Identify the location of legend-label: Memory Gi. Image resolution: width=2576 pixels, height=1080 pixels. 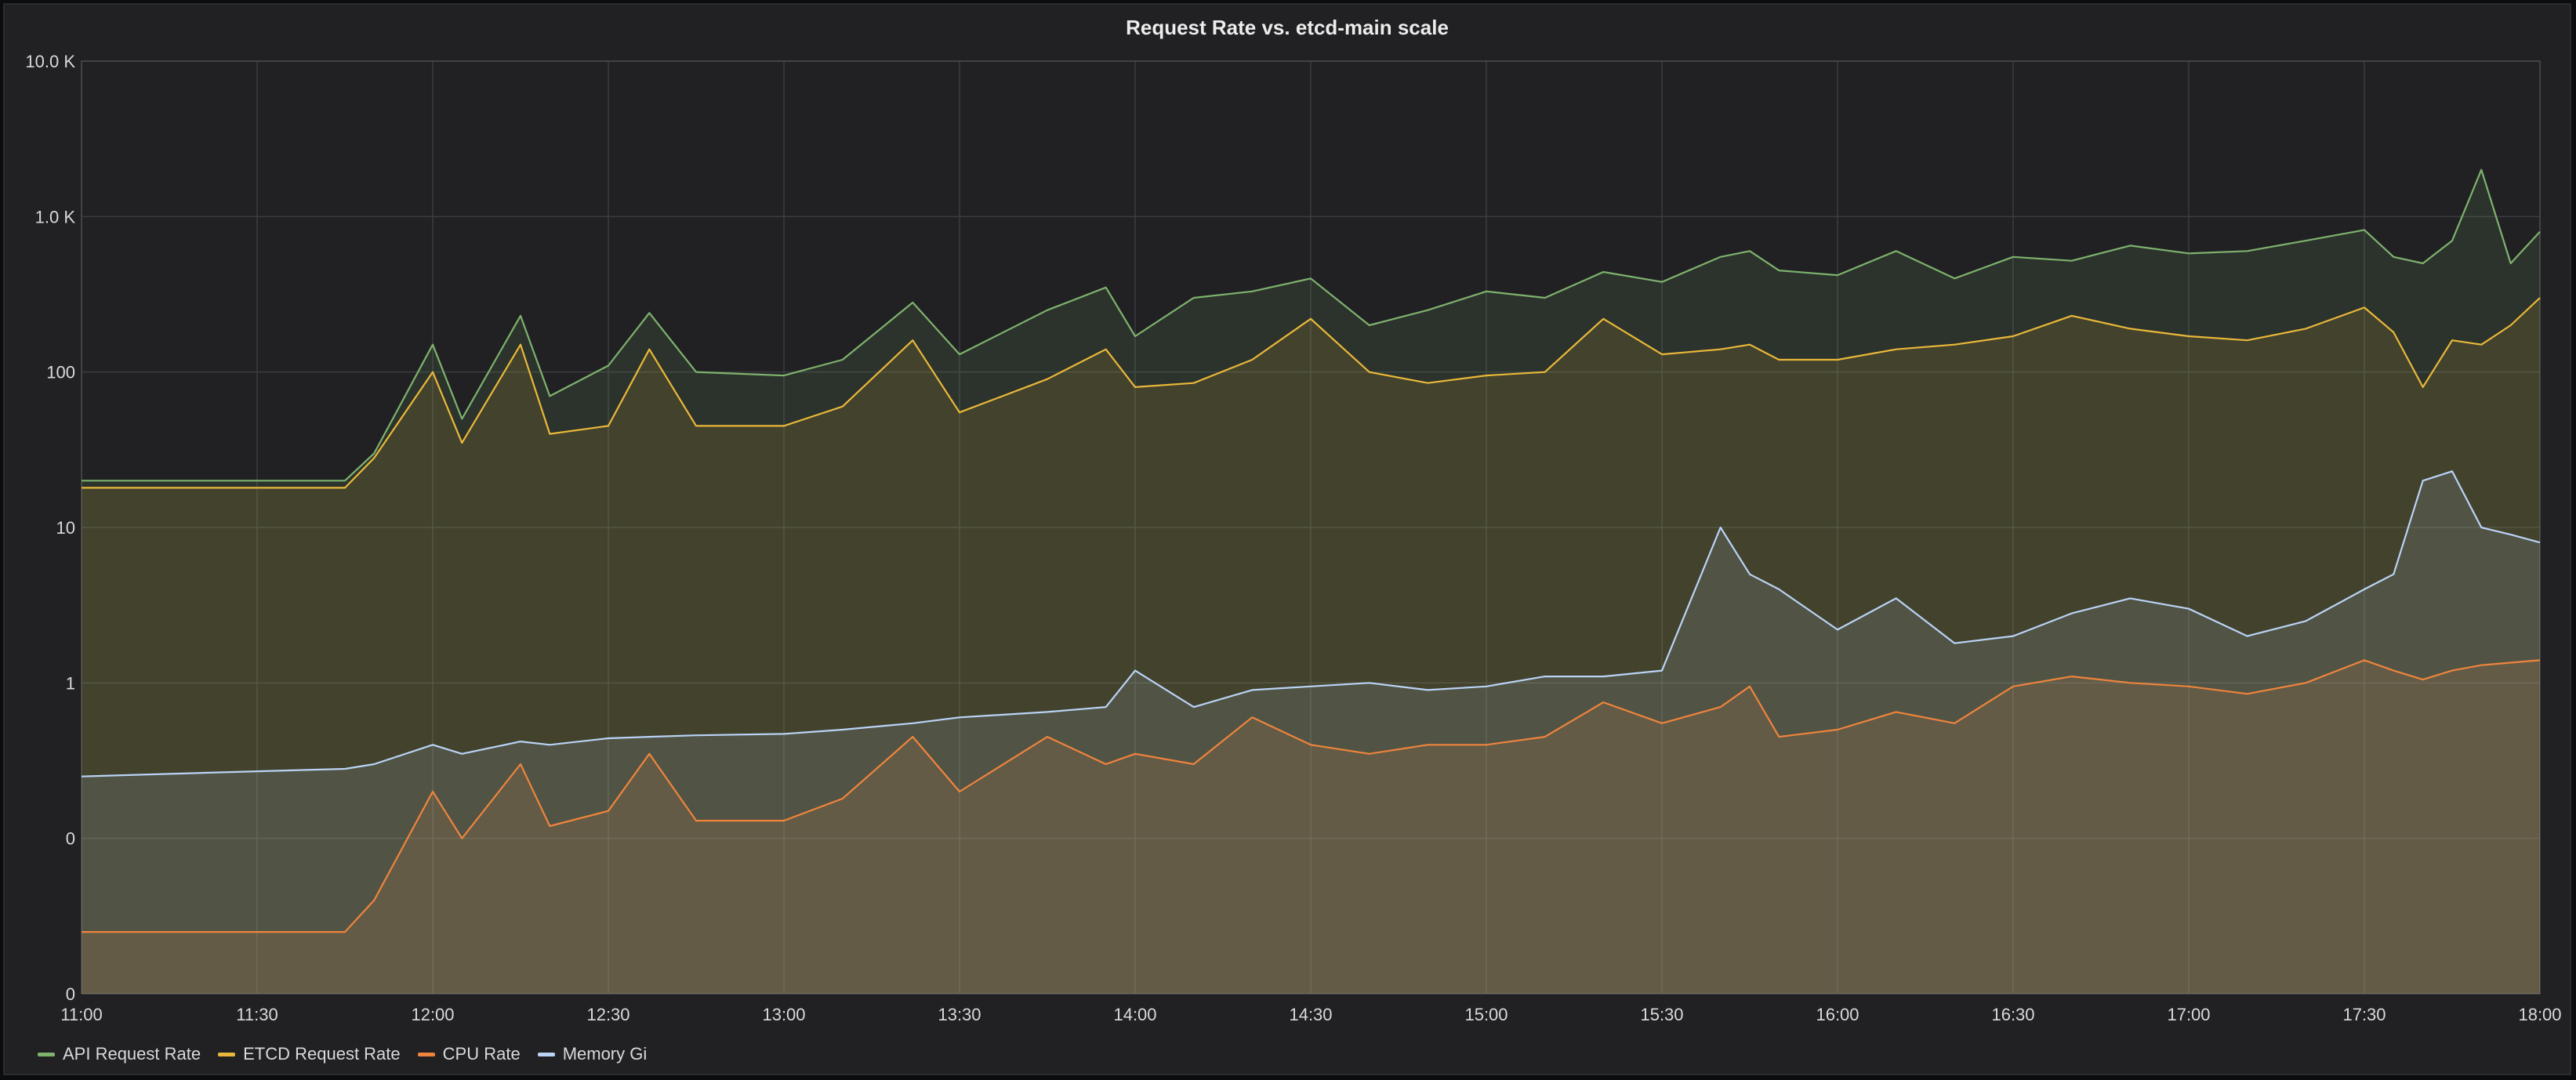
(605, 1054).